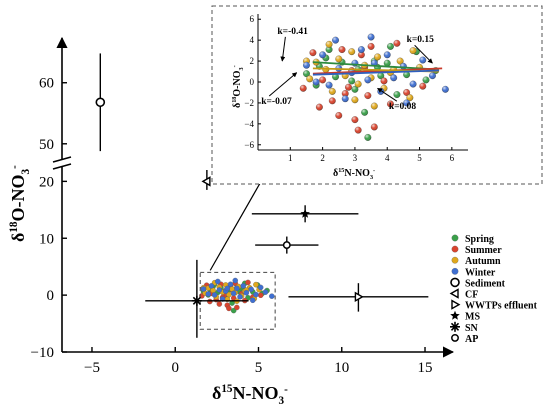 The image size is (550, 407). Describe the element at coordinates (387, 158) in the screenshot. I see `inset-x-tick-label: 4` at that location.